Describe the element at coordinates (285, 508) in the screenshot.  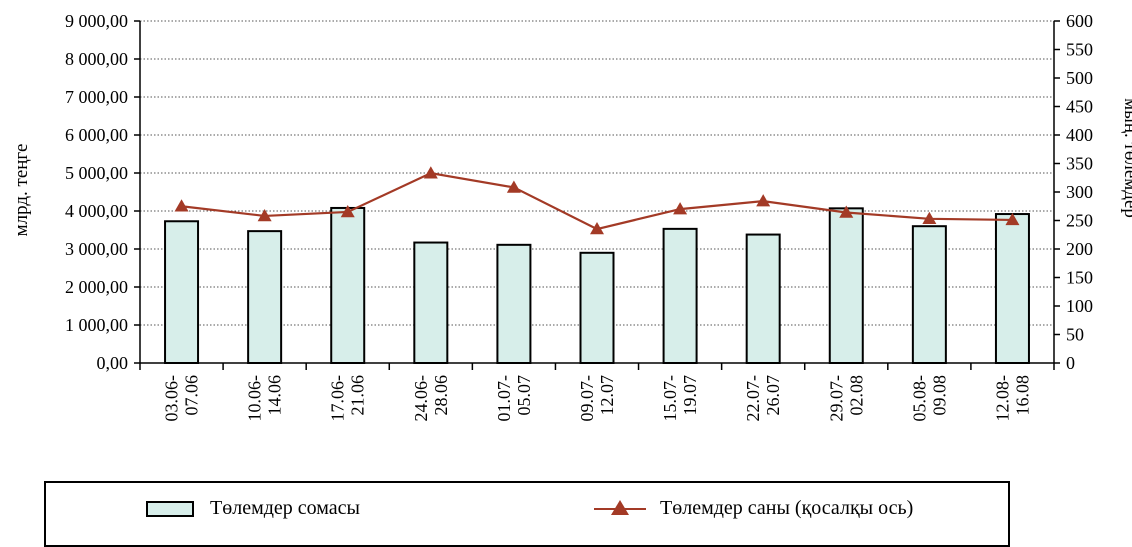
I see `legend-bar-label: Төлемдер сомасы` at that location.